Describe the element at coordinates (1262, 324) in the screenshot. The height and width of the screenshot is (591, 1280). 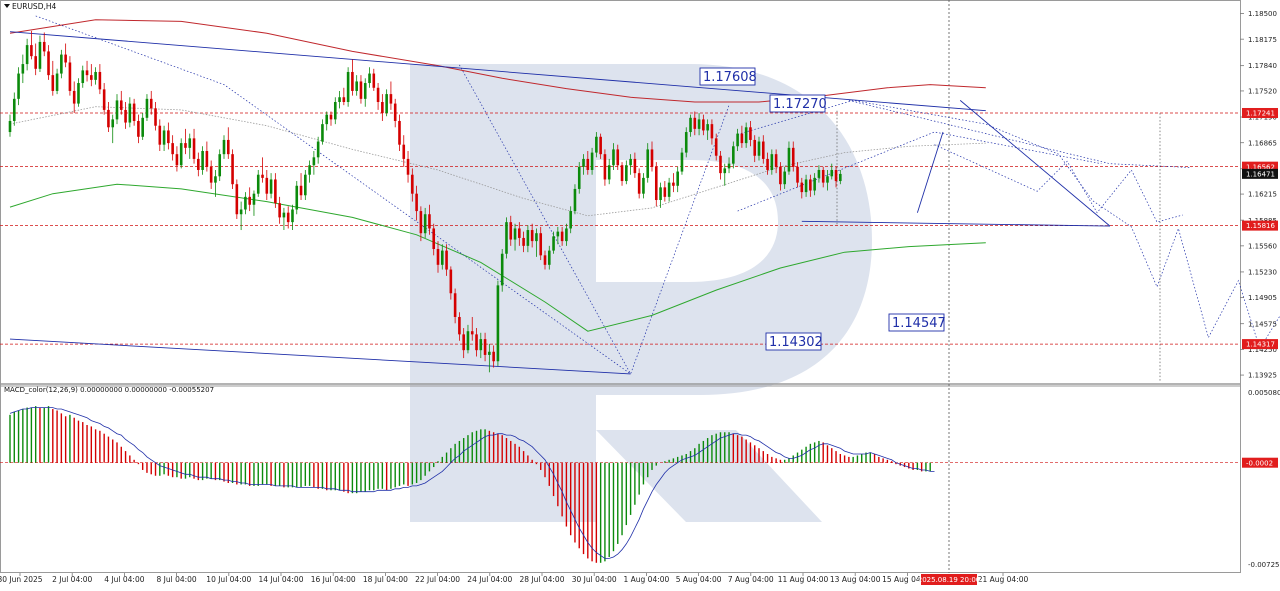
I see `price-tick-label: 1.14575` at that location.